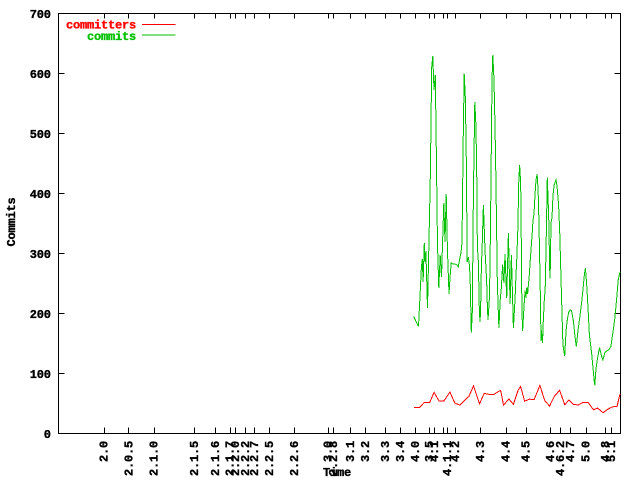 The image size is (640, 480). I want to click on svg-text: 2.2.8, so click(334, 458).